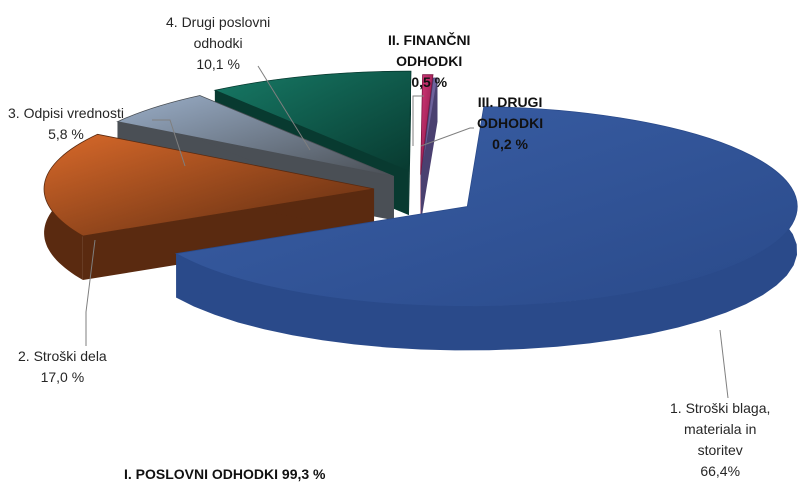 The image size is (804, 490). I want to click on slice-label-drugi-odhodki: III. DRUGI ODHODKI 0,2 %, so click(510, 123).